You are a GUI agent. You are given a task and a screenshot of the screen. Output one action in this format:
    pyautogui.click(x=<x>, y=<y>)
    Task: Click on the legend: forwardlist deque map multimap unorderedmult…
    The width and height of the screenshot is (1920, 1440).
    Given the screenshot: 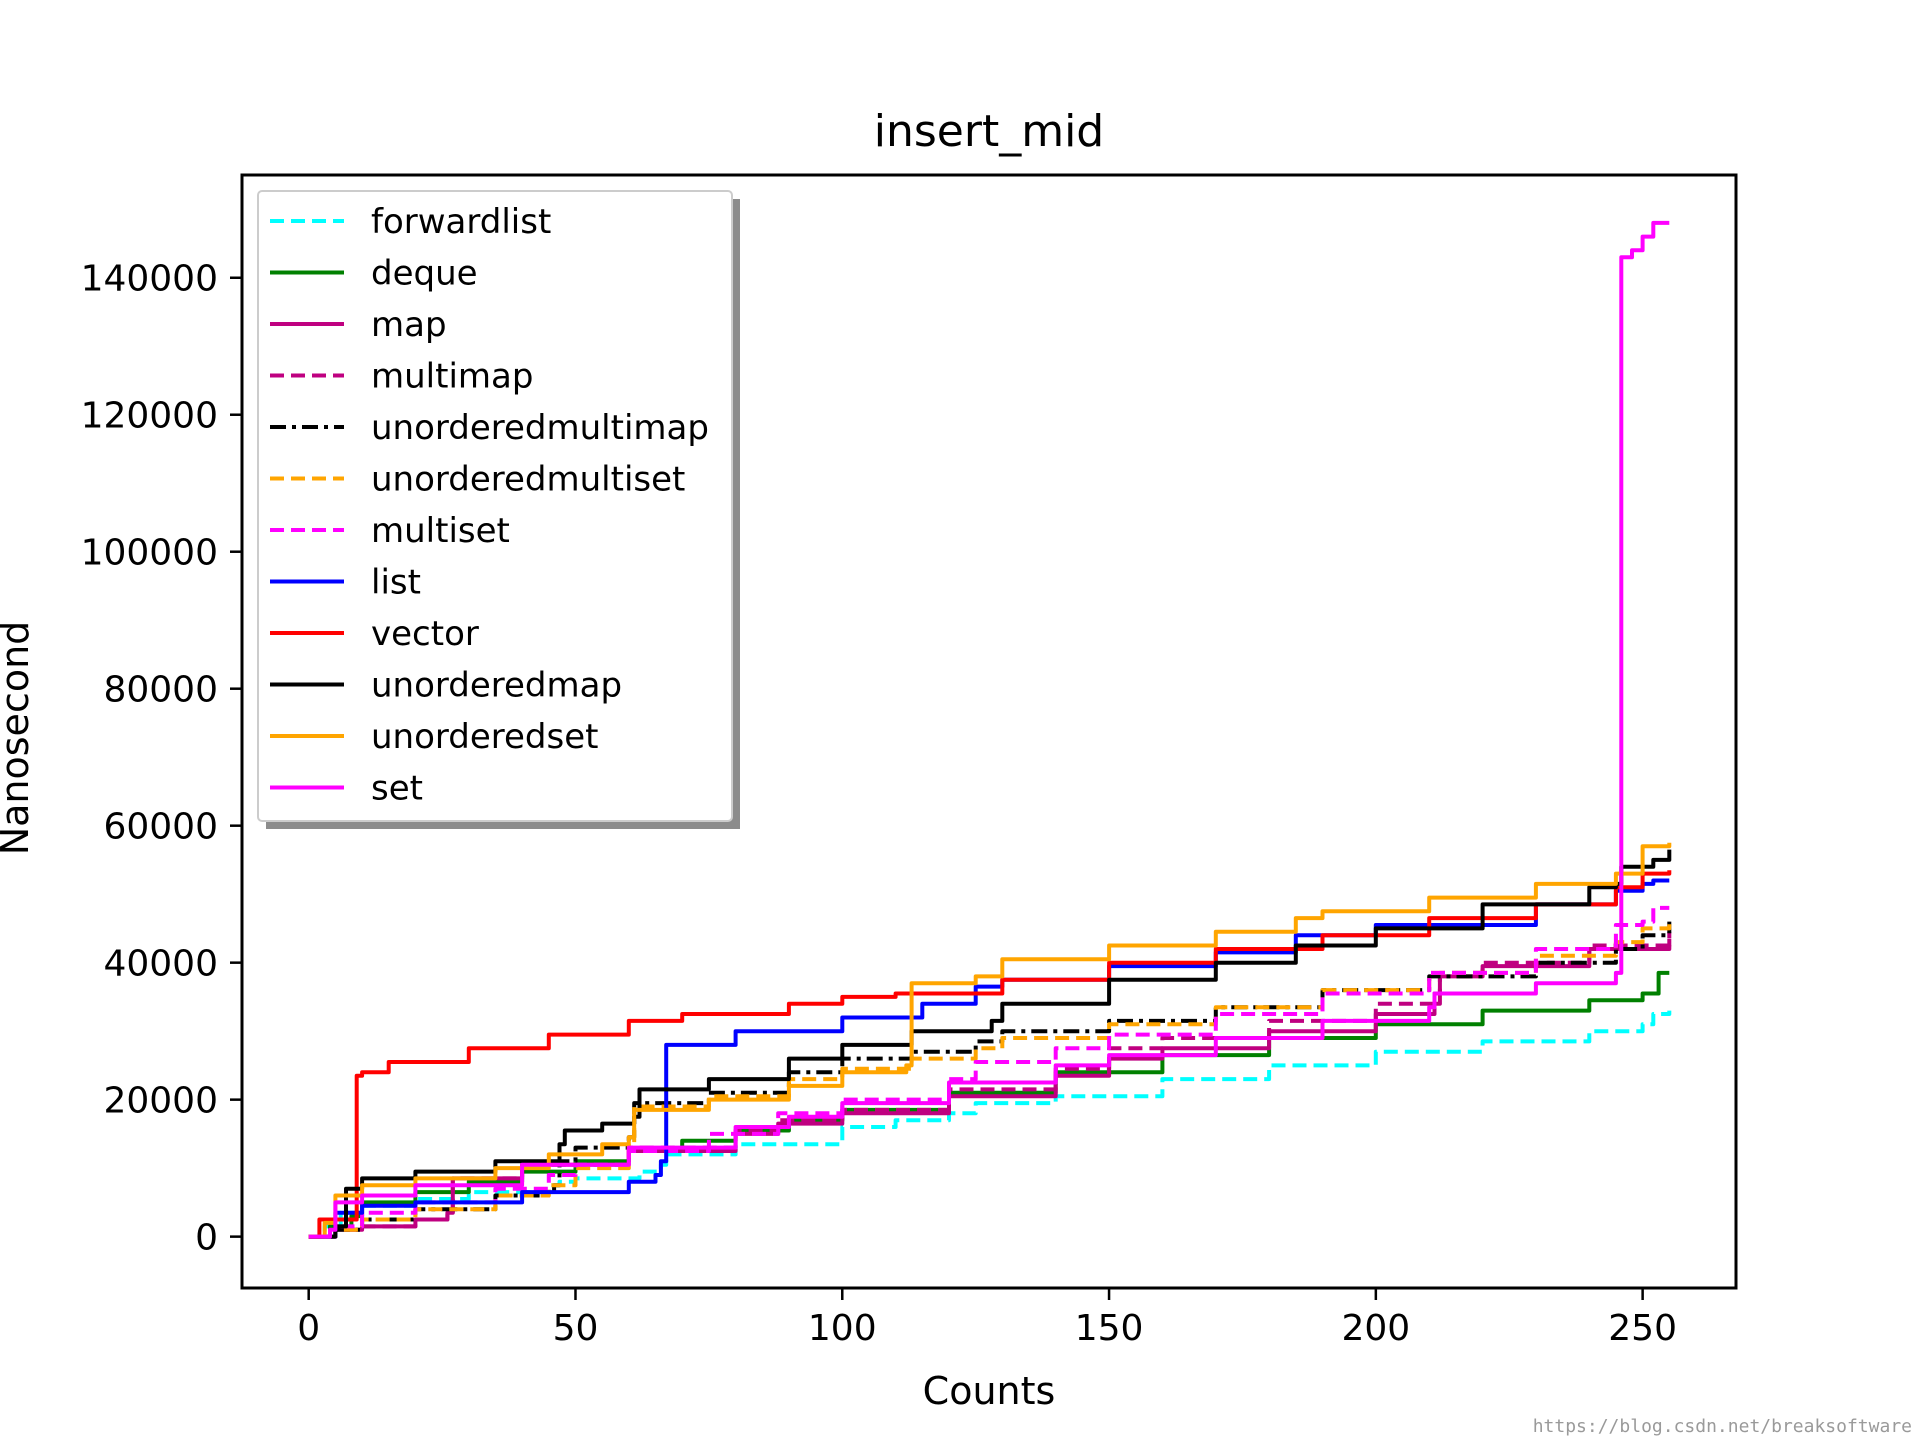 What is the action you would take?
    pyautogui.click(x=498, y=509)
    